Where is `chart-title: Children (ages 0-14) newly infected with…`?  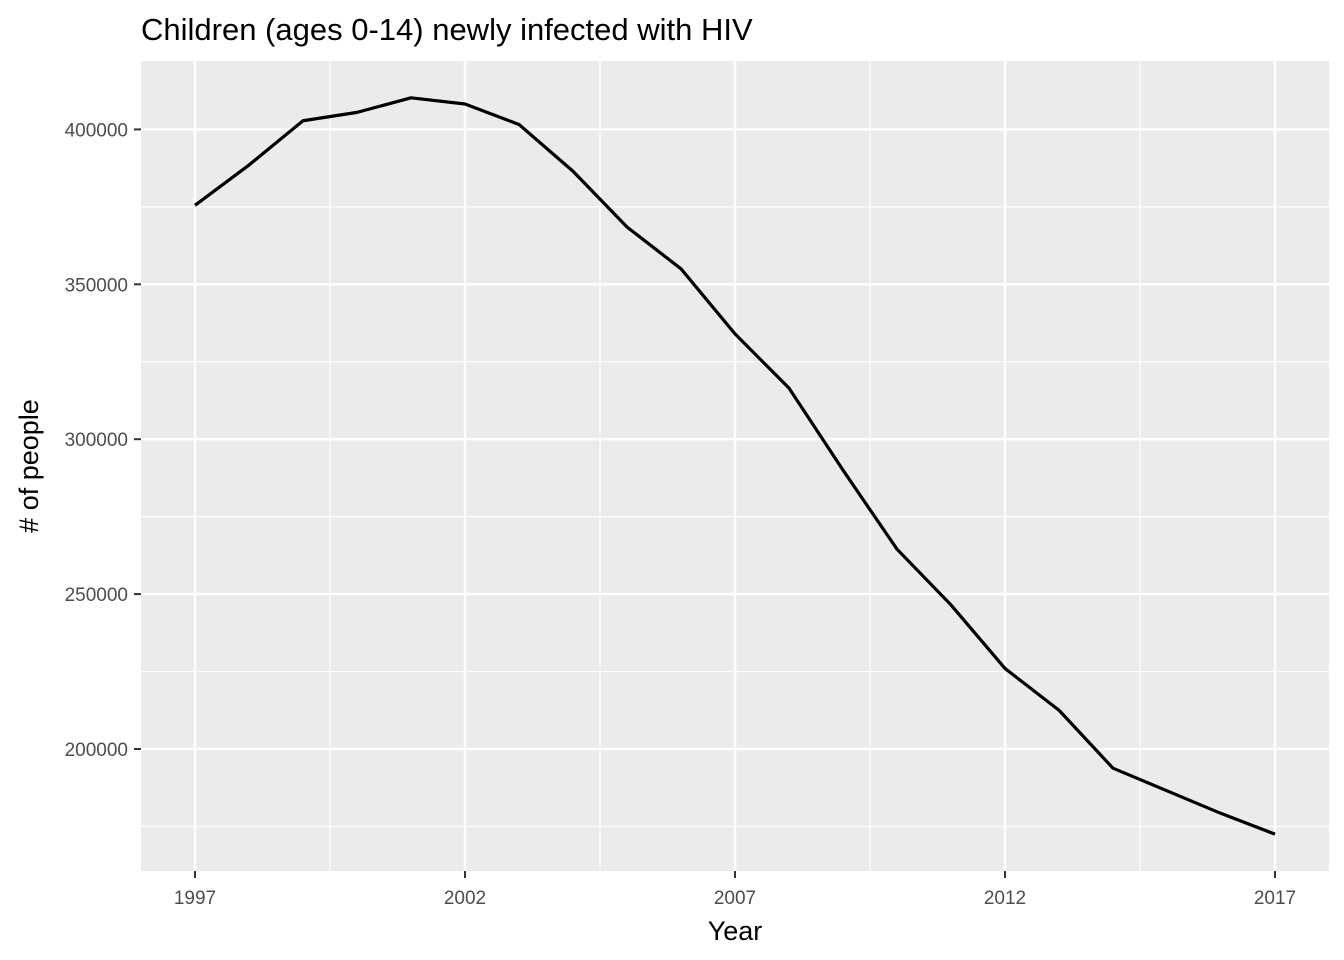 chart-title: Children (ages 0-14) newly infected with… is located at coordinates (447, 29).